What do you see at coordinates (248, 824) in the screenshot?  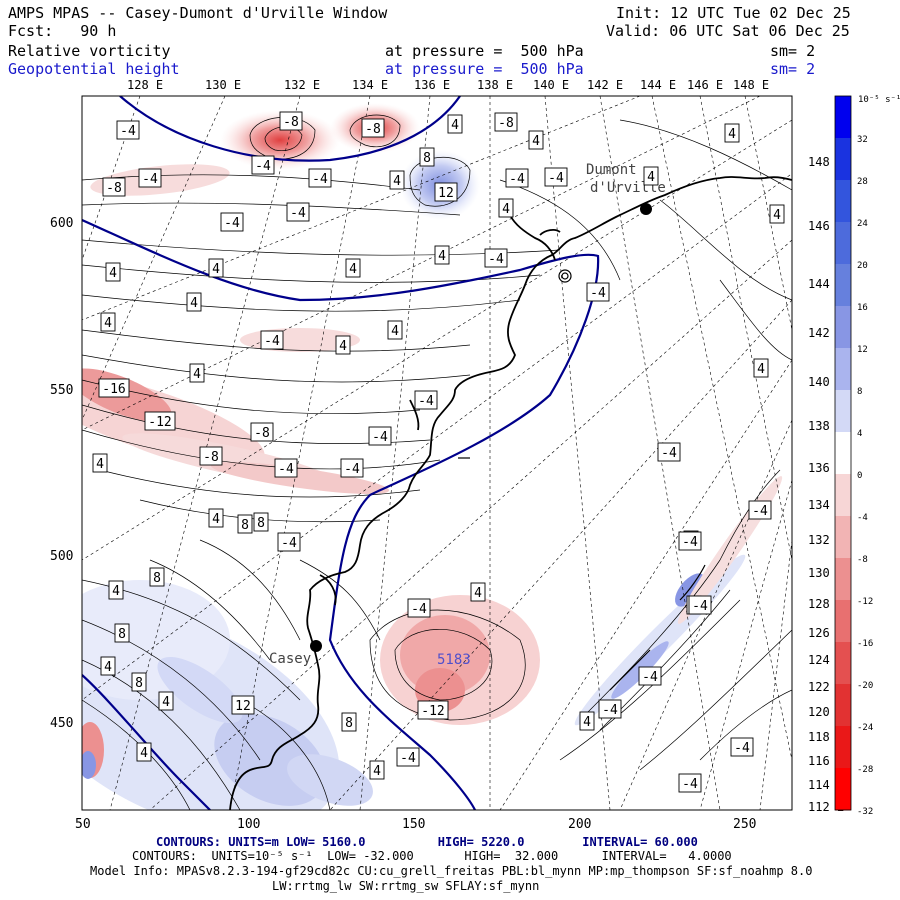 I see `bottom-label-100: 100` at bounding box center [248, 824].